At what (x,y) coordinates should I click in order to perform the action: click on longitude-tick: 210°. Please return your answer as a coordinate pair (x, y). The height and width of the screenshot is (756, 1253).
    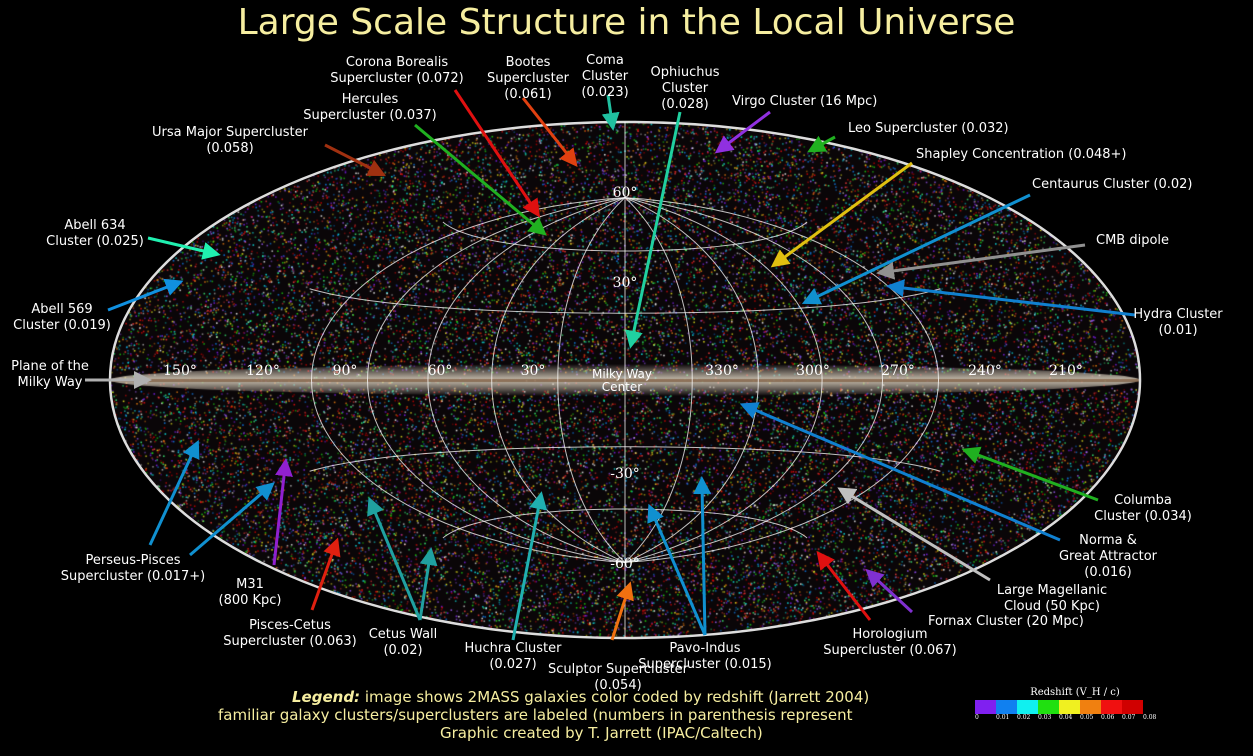
    Looking at the image, I should click on (1066, 371).